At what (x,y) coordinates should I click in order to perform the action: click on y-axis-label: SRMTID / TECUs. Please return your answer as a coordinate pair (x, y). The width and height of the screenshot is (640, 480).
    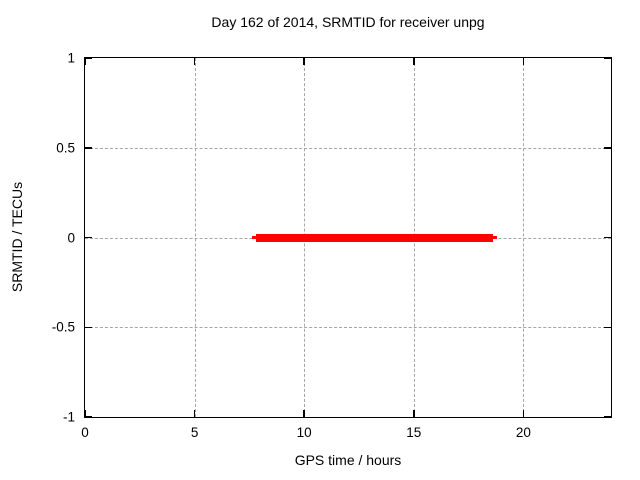
    Looking at the image, I should click on (17, 237).